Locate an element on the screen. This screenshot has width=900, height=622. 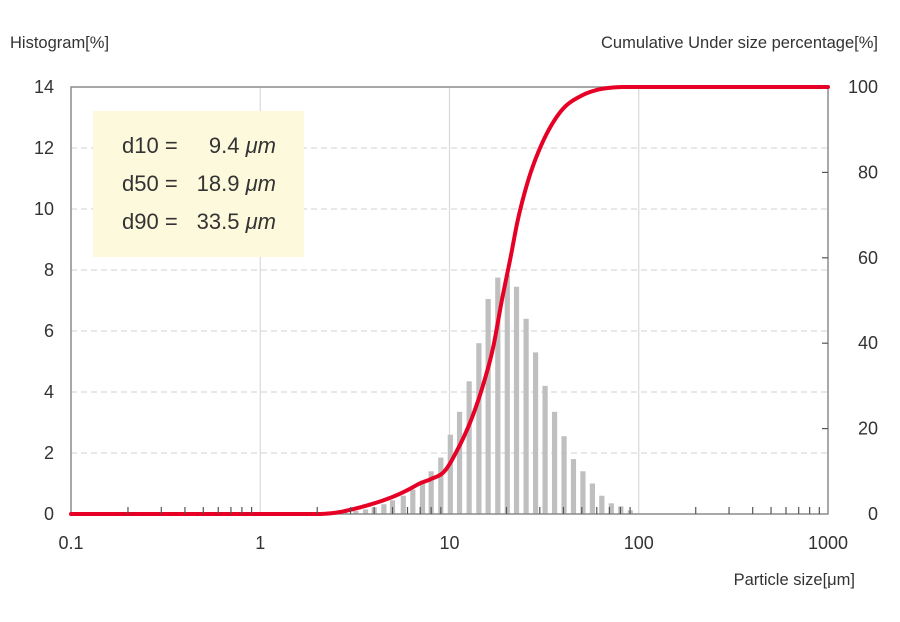
y-right-tick-label: 20 is located at coordinates (868, 429).